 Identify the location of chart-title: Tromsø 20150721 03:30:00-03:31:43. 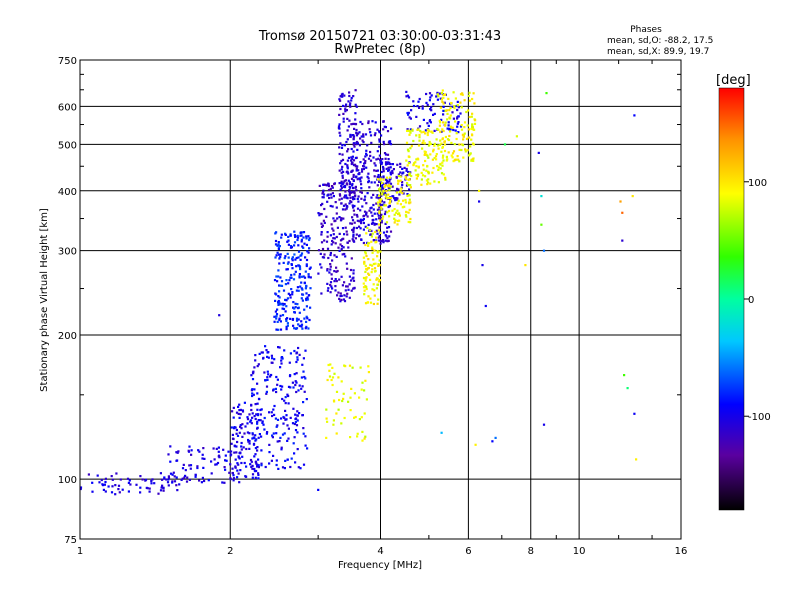
(379, 36).